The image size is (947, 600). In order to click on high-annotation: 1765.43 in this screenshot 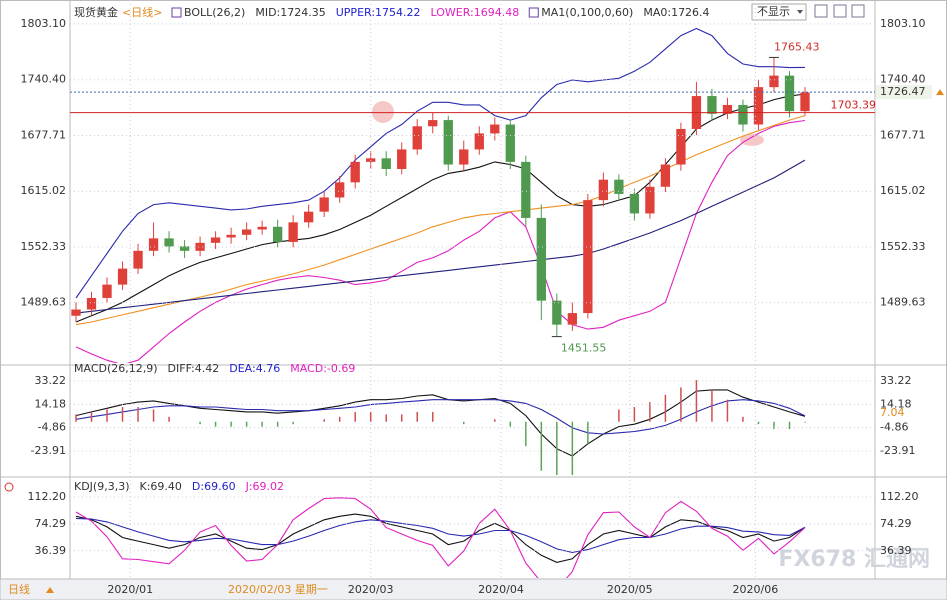, I will do `click(797, 46)`.